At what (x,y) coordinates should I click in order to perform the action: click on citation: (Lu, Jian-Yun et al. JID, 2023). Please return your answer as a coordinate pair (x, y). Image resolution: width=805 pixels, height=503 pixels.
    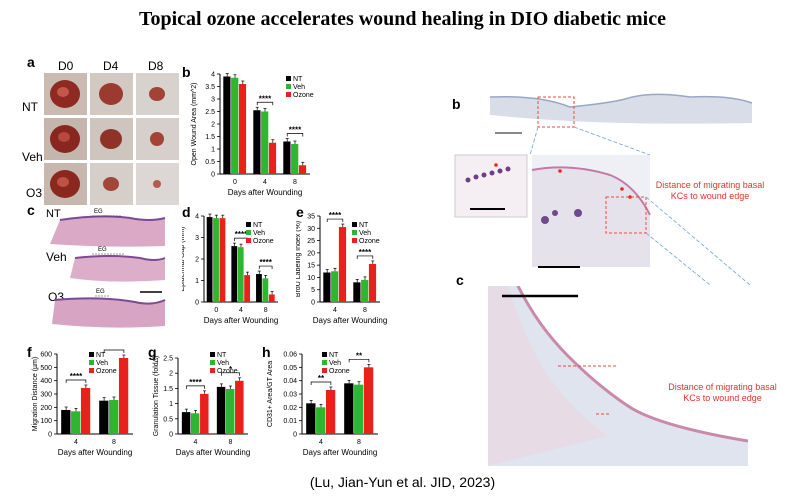
    Looking at the image, I should click on (402, 482).